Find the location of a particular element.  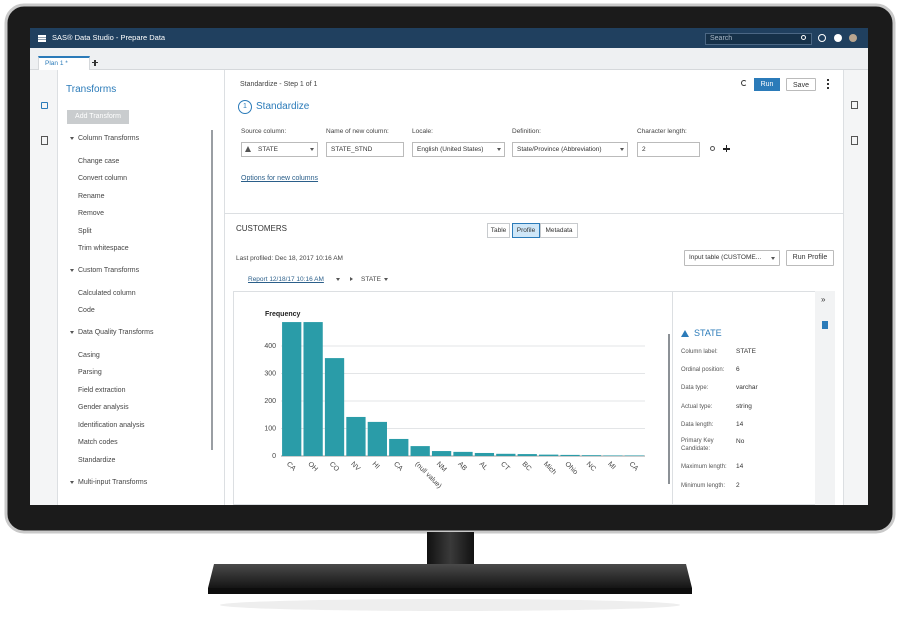

field-input: STATE_STND is located at coordinates (365, 149).